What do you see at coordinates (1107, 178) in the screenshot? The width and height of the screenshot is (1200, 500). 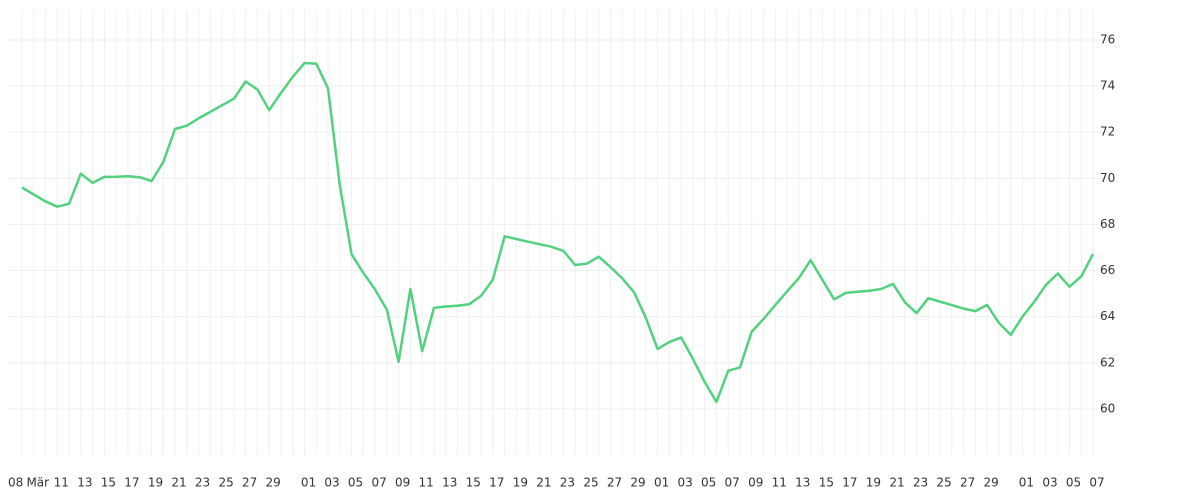 I see `y-tick-label: 70` at bounding box center [1107, 178].